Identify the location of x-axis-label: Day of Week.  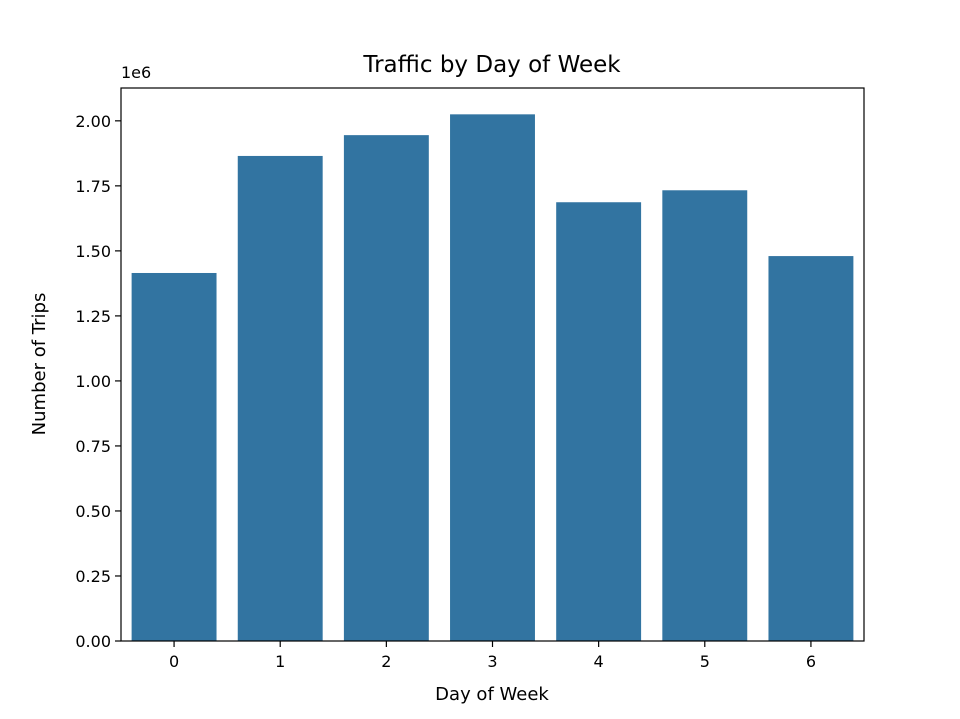
(492, 694).